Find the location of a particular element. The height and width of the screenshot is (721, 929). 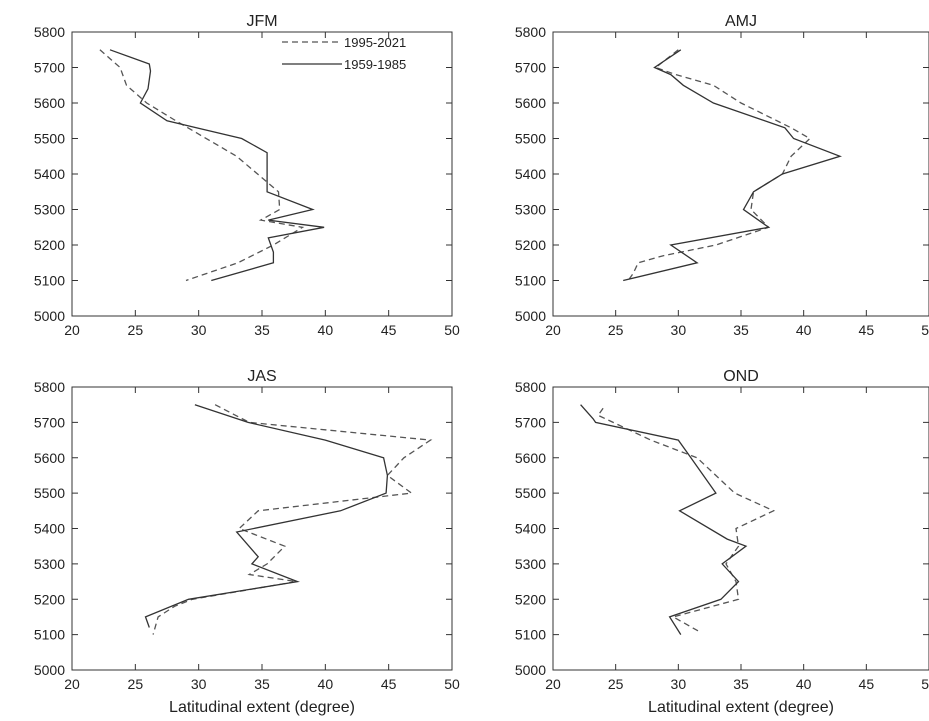

chart-title: JFM is located at coordinates (261, 21).